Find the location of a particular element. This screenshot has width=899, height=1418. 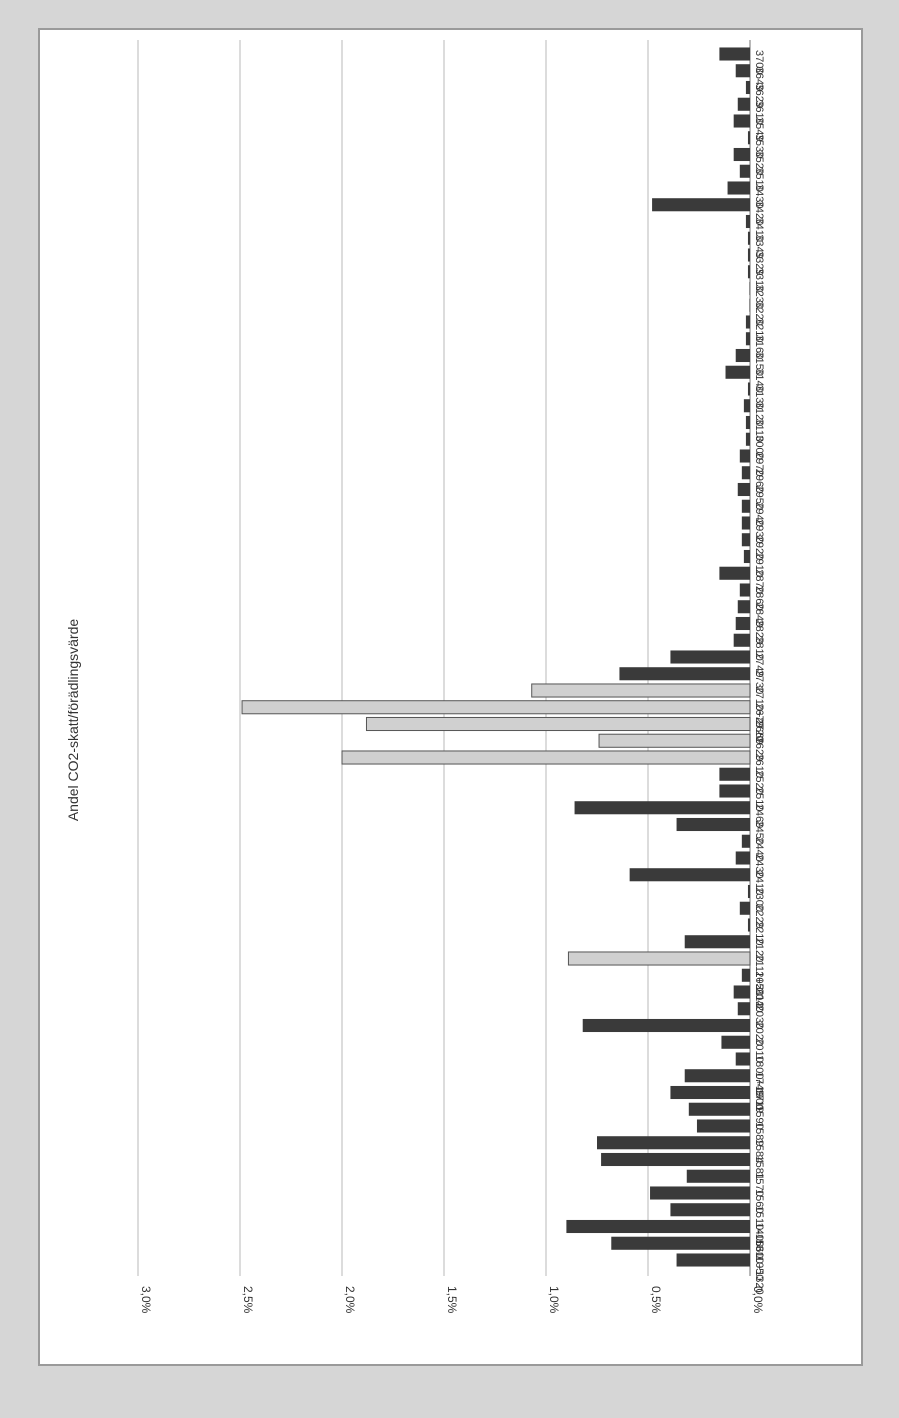

value-tick-label: 2,0% is located at coordinates (350, 1300).